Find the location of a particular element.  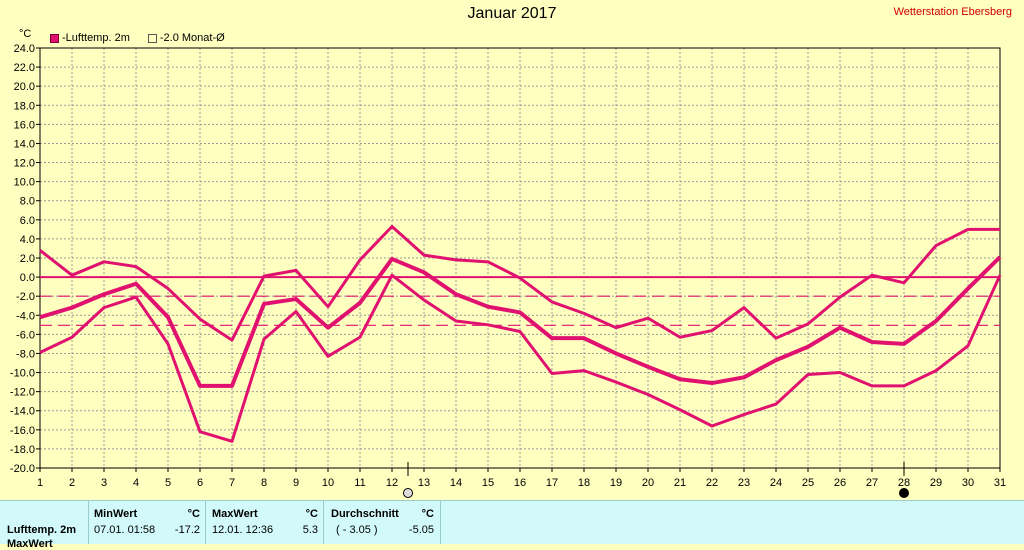

y-tick-label: 18.0 is located at coordinates (24, 106).